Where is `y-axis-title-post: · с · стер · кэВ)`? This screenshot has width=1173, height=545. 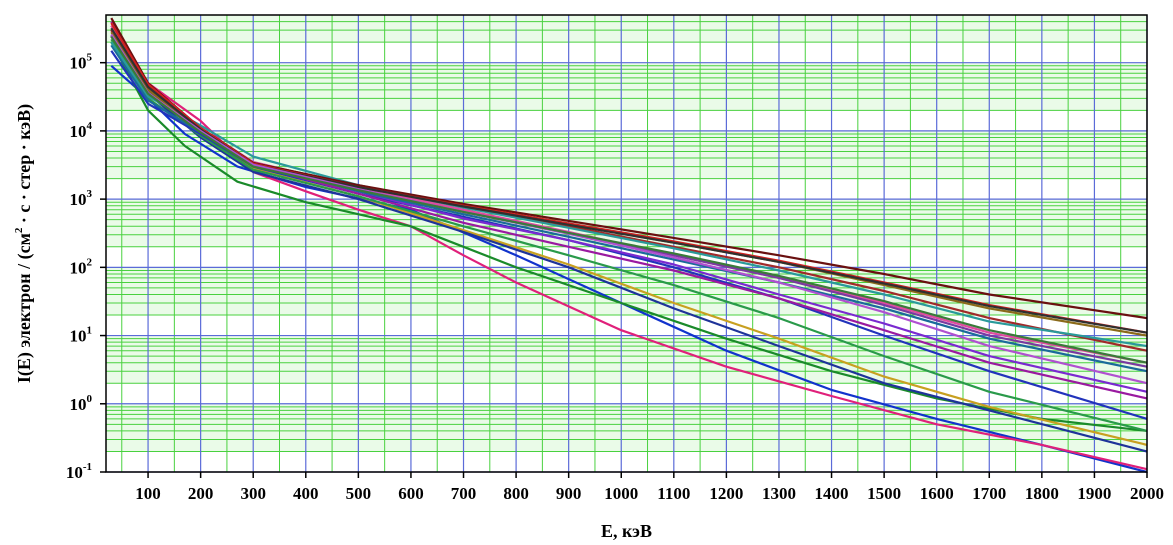 y-axis-title-post: · с · стер · кэВ) is located at coordinates (24, 166).